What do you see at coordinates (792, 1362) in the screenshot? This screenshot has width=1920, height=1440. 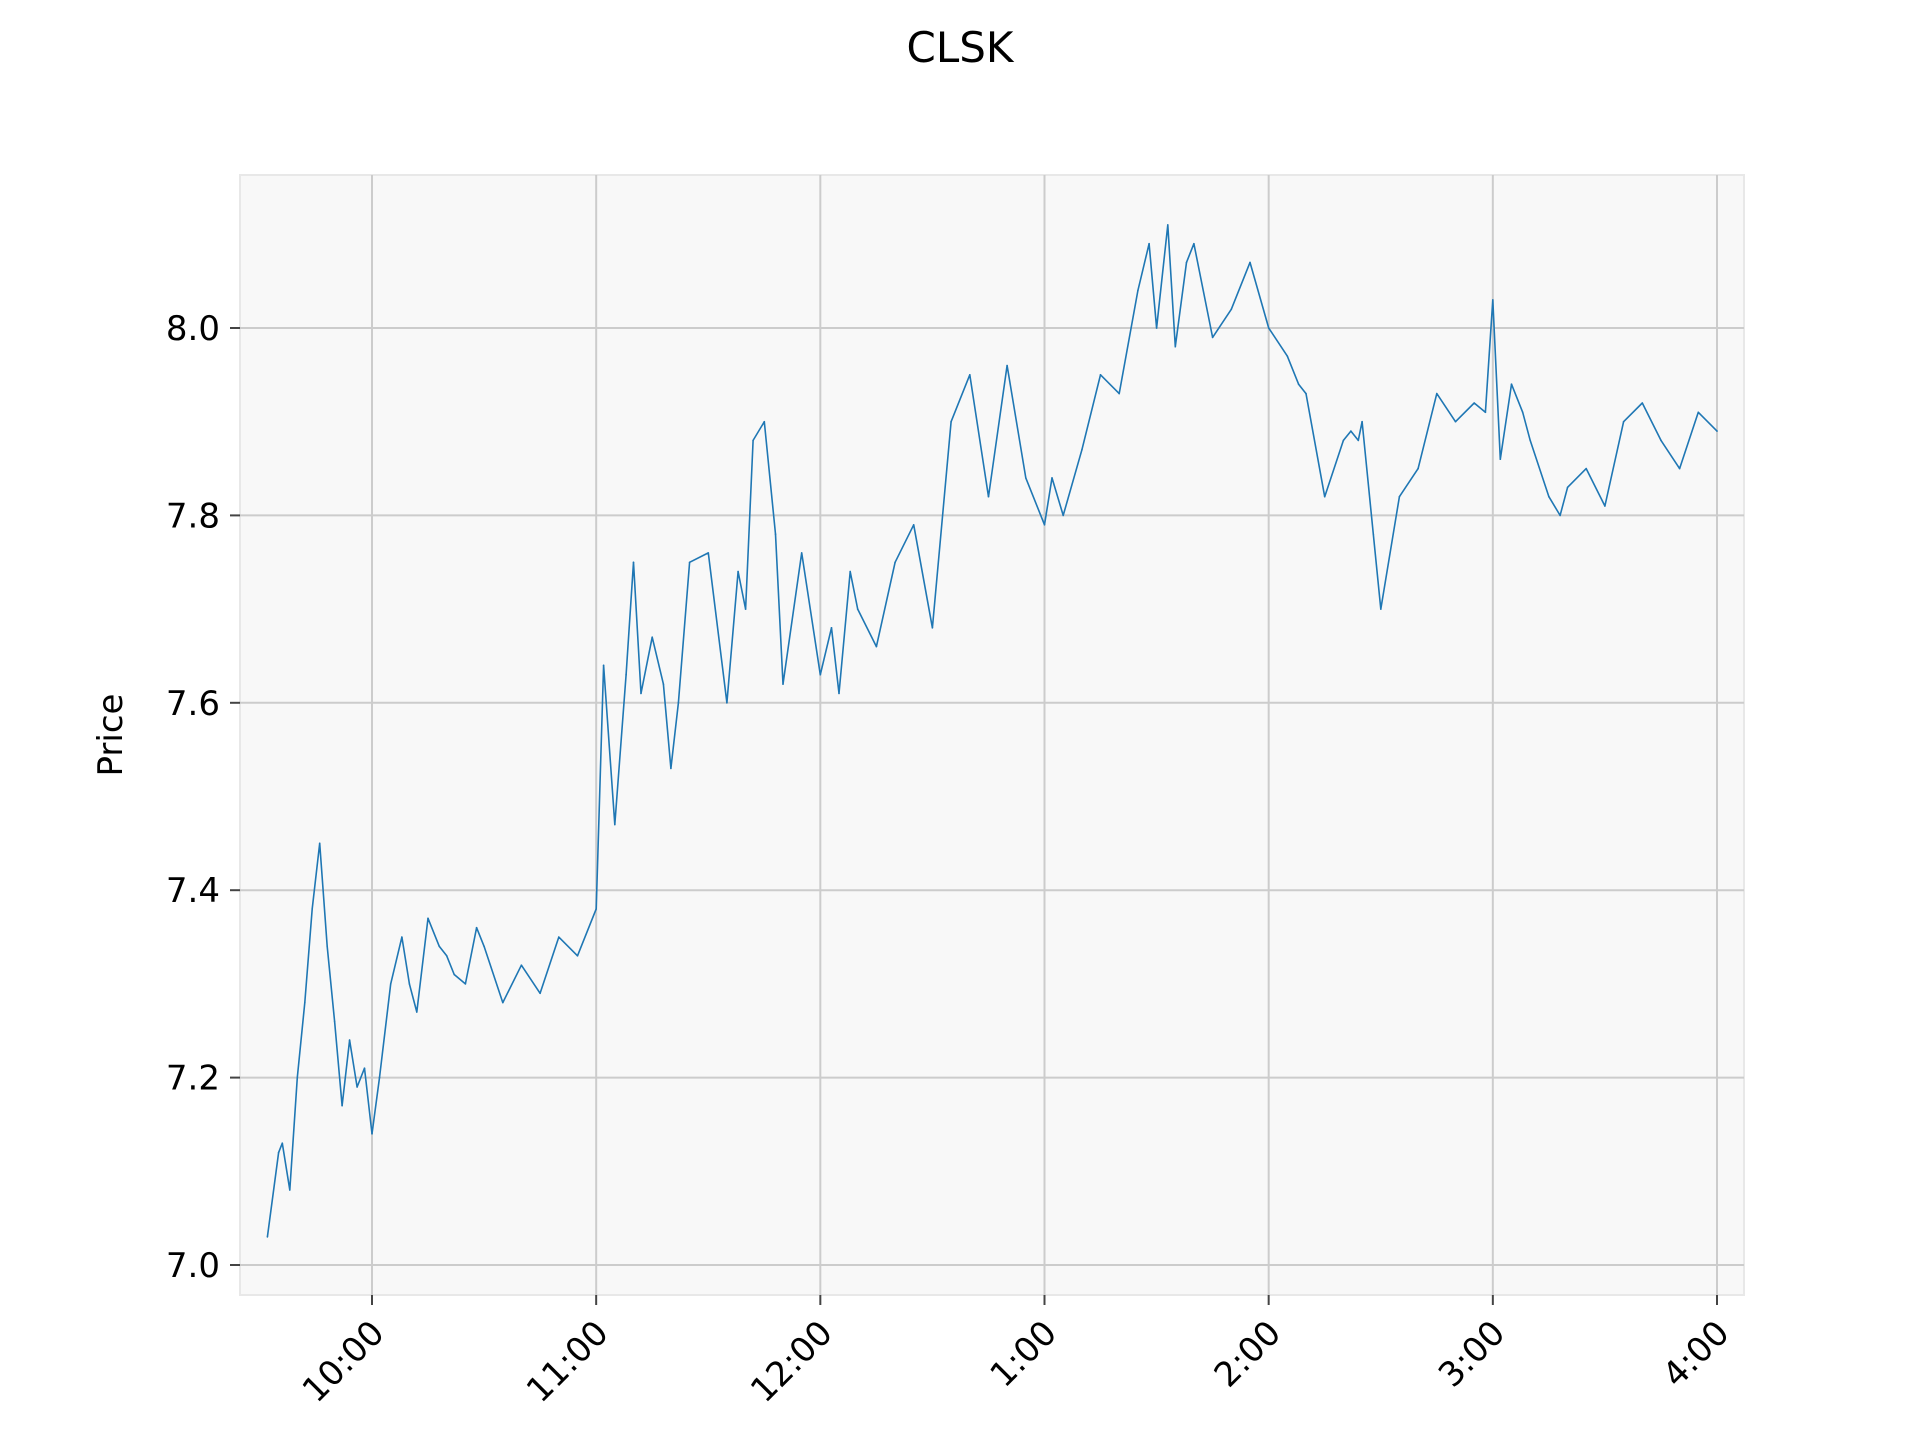 I see `x-tick-label: 12:00` at bounding box center [792, 1362].